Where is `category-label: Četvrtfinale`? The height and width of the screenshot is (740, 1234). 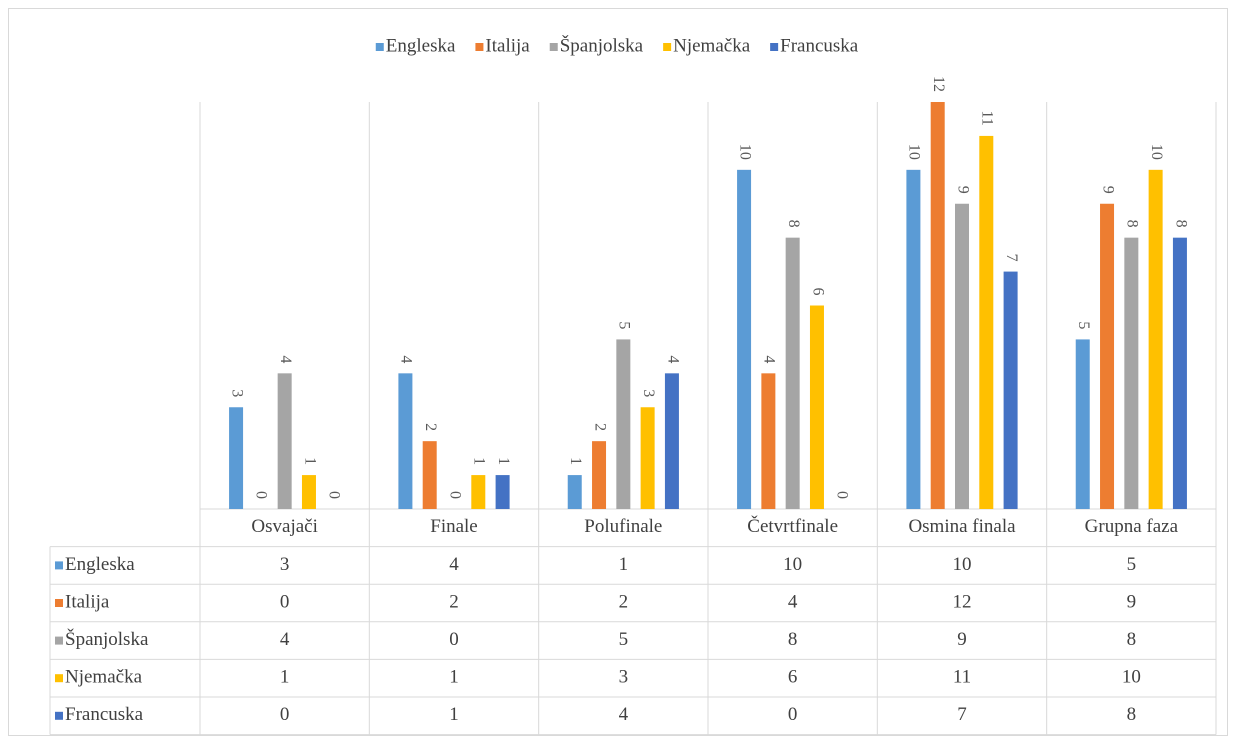
category-label: Četvrtfinale is located at coordinates (792, 526).